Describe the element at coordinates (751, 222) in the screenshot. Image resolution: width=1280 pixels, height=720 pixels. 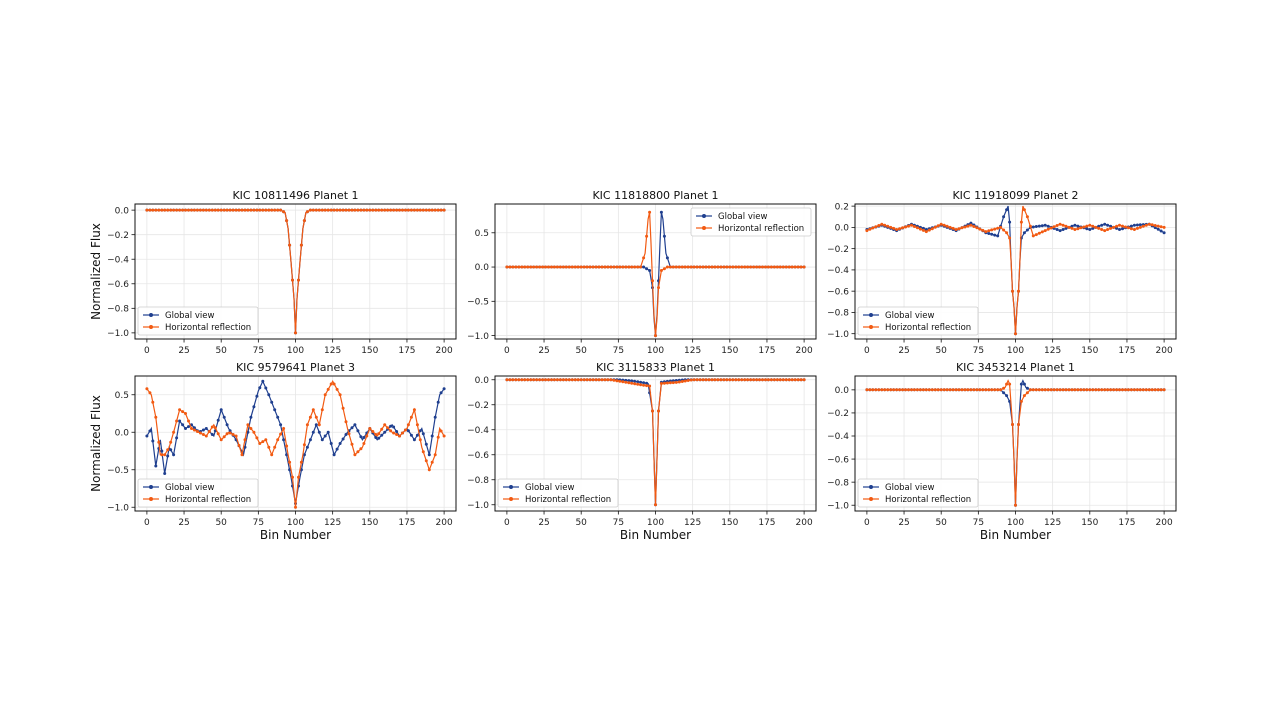
I see `legend: Global view Horizontal reflection` at that location.